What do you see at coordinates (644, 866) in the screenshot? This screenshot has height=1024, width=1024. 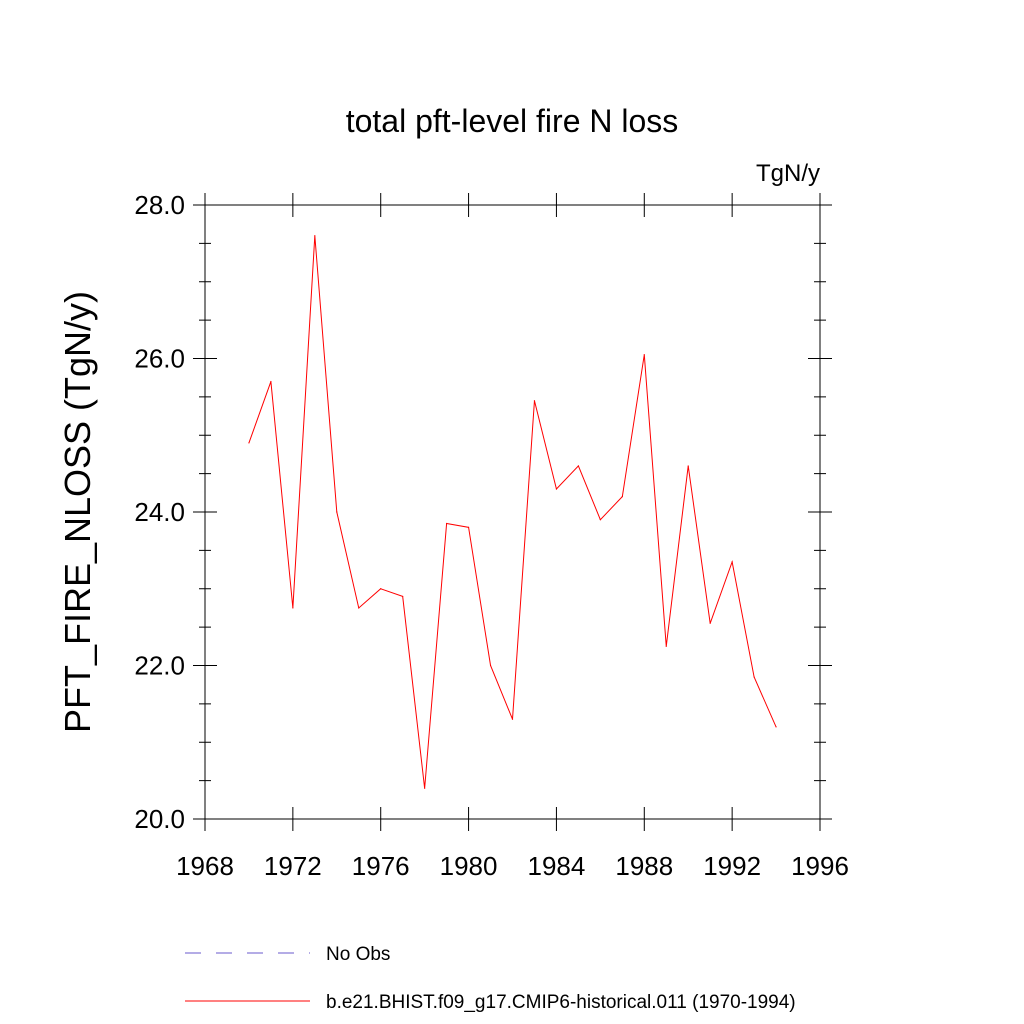 I see `x-tick-label: 1988` at bounding box center [644, 866].